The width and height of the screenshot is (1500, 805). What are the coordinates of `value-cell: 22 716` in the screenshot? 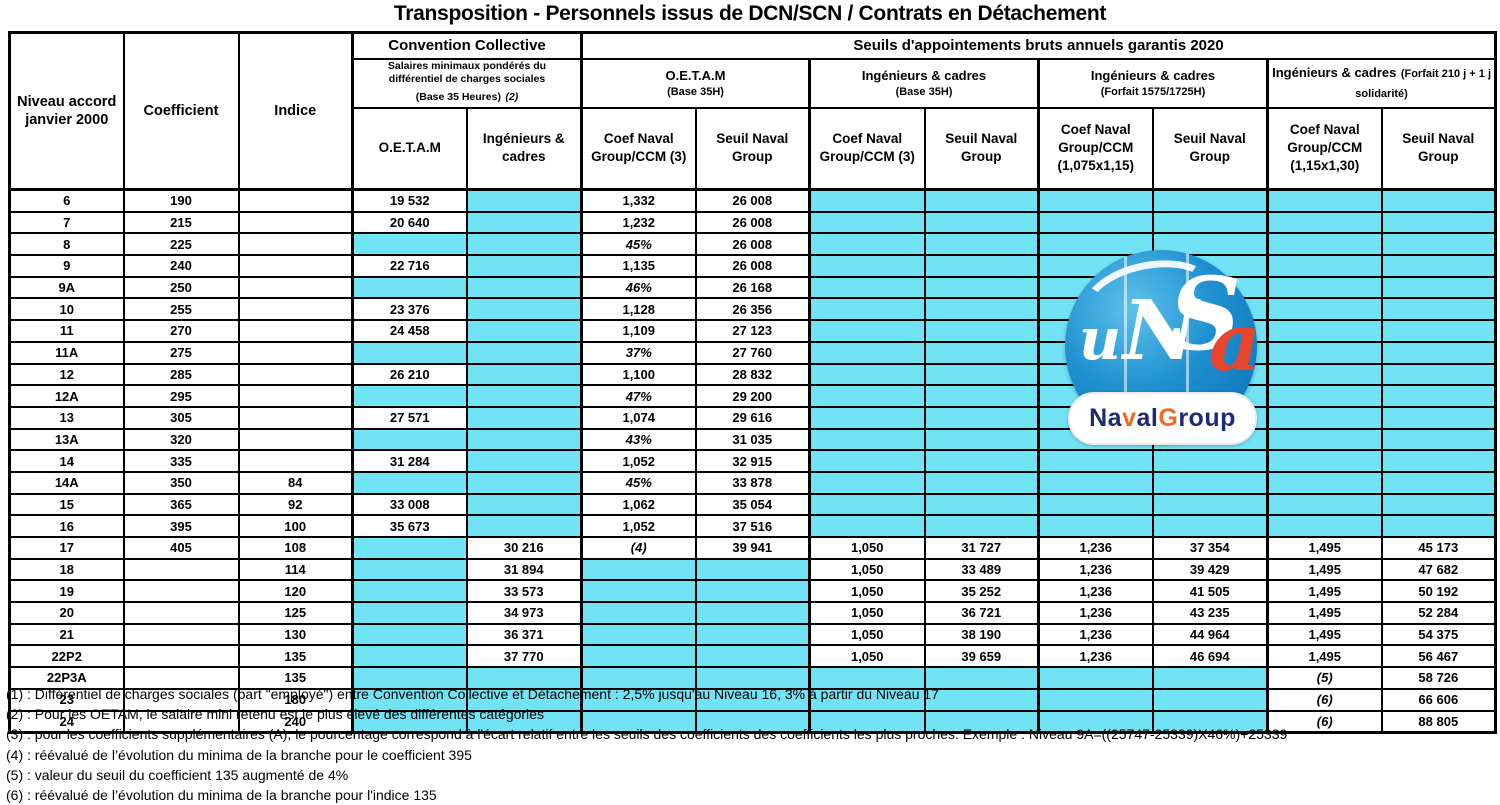 It's located at (409, 266).